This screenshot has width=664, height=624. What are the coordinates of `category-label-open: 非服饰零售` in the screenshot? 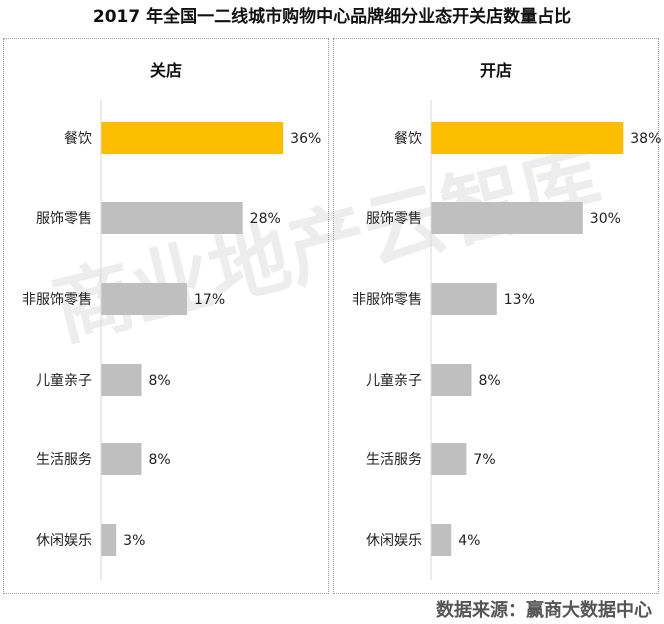 It's located at (387, 300).